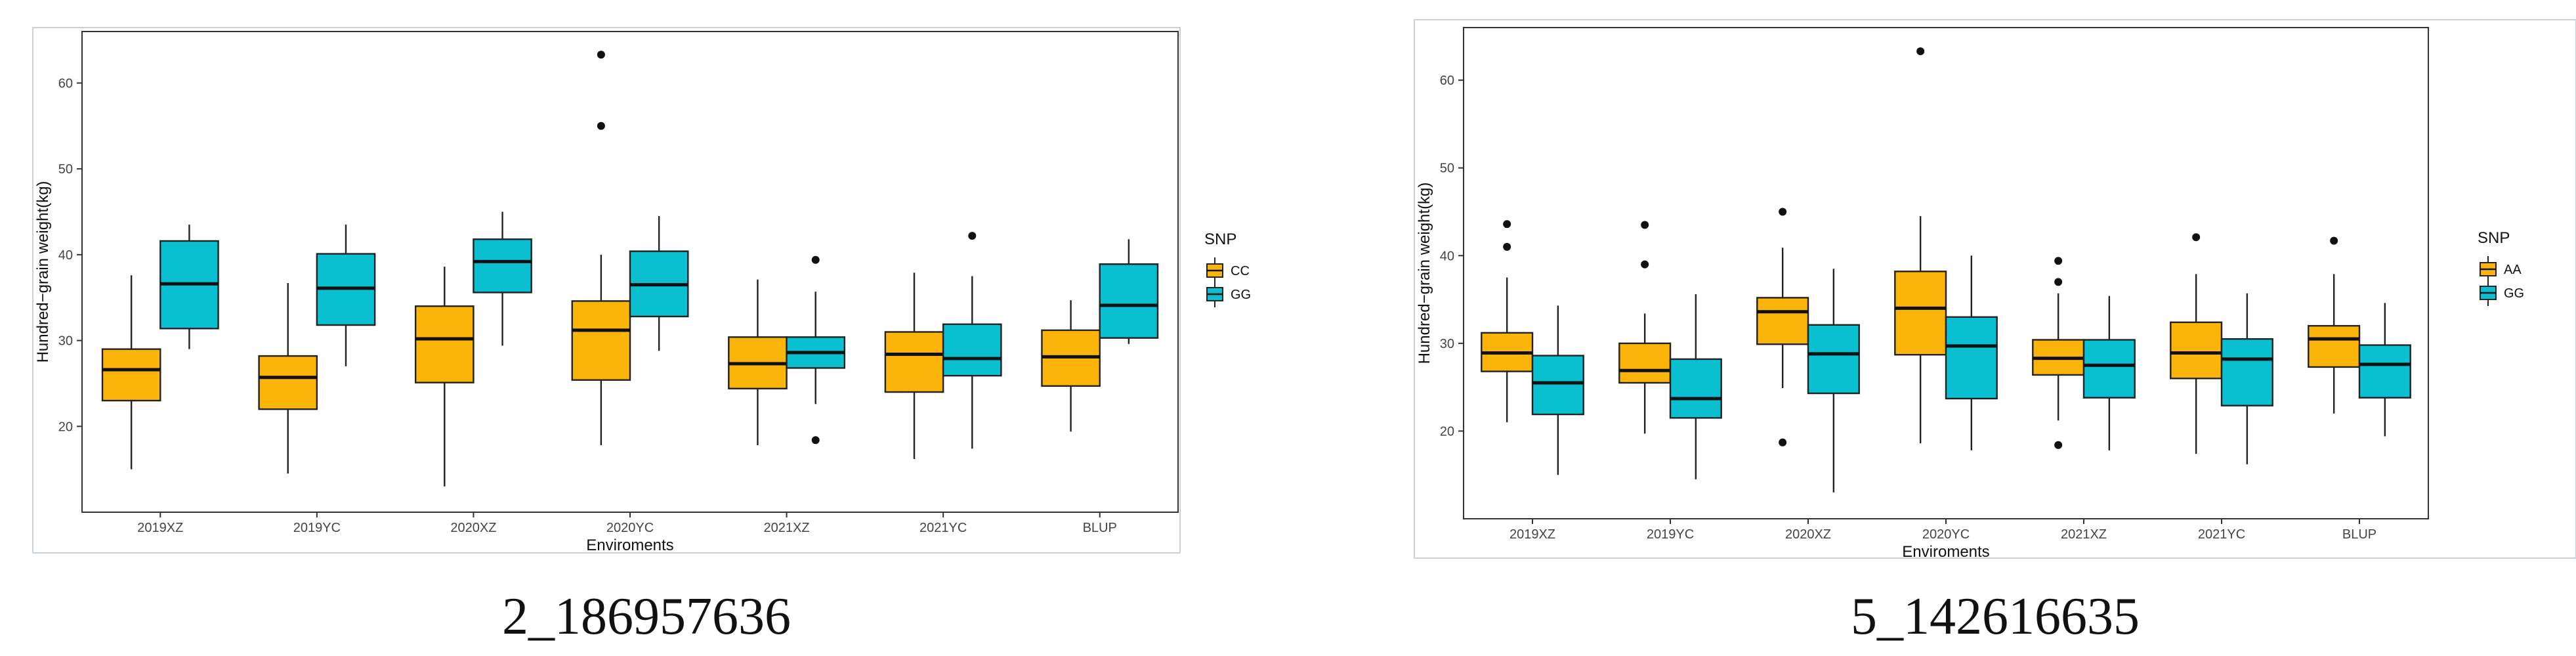  What do you see at coordinates (2501, 267) in the screenshot?
I see `legend: SNP AA GG` at bounding box center [2501, 267].